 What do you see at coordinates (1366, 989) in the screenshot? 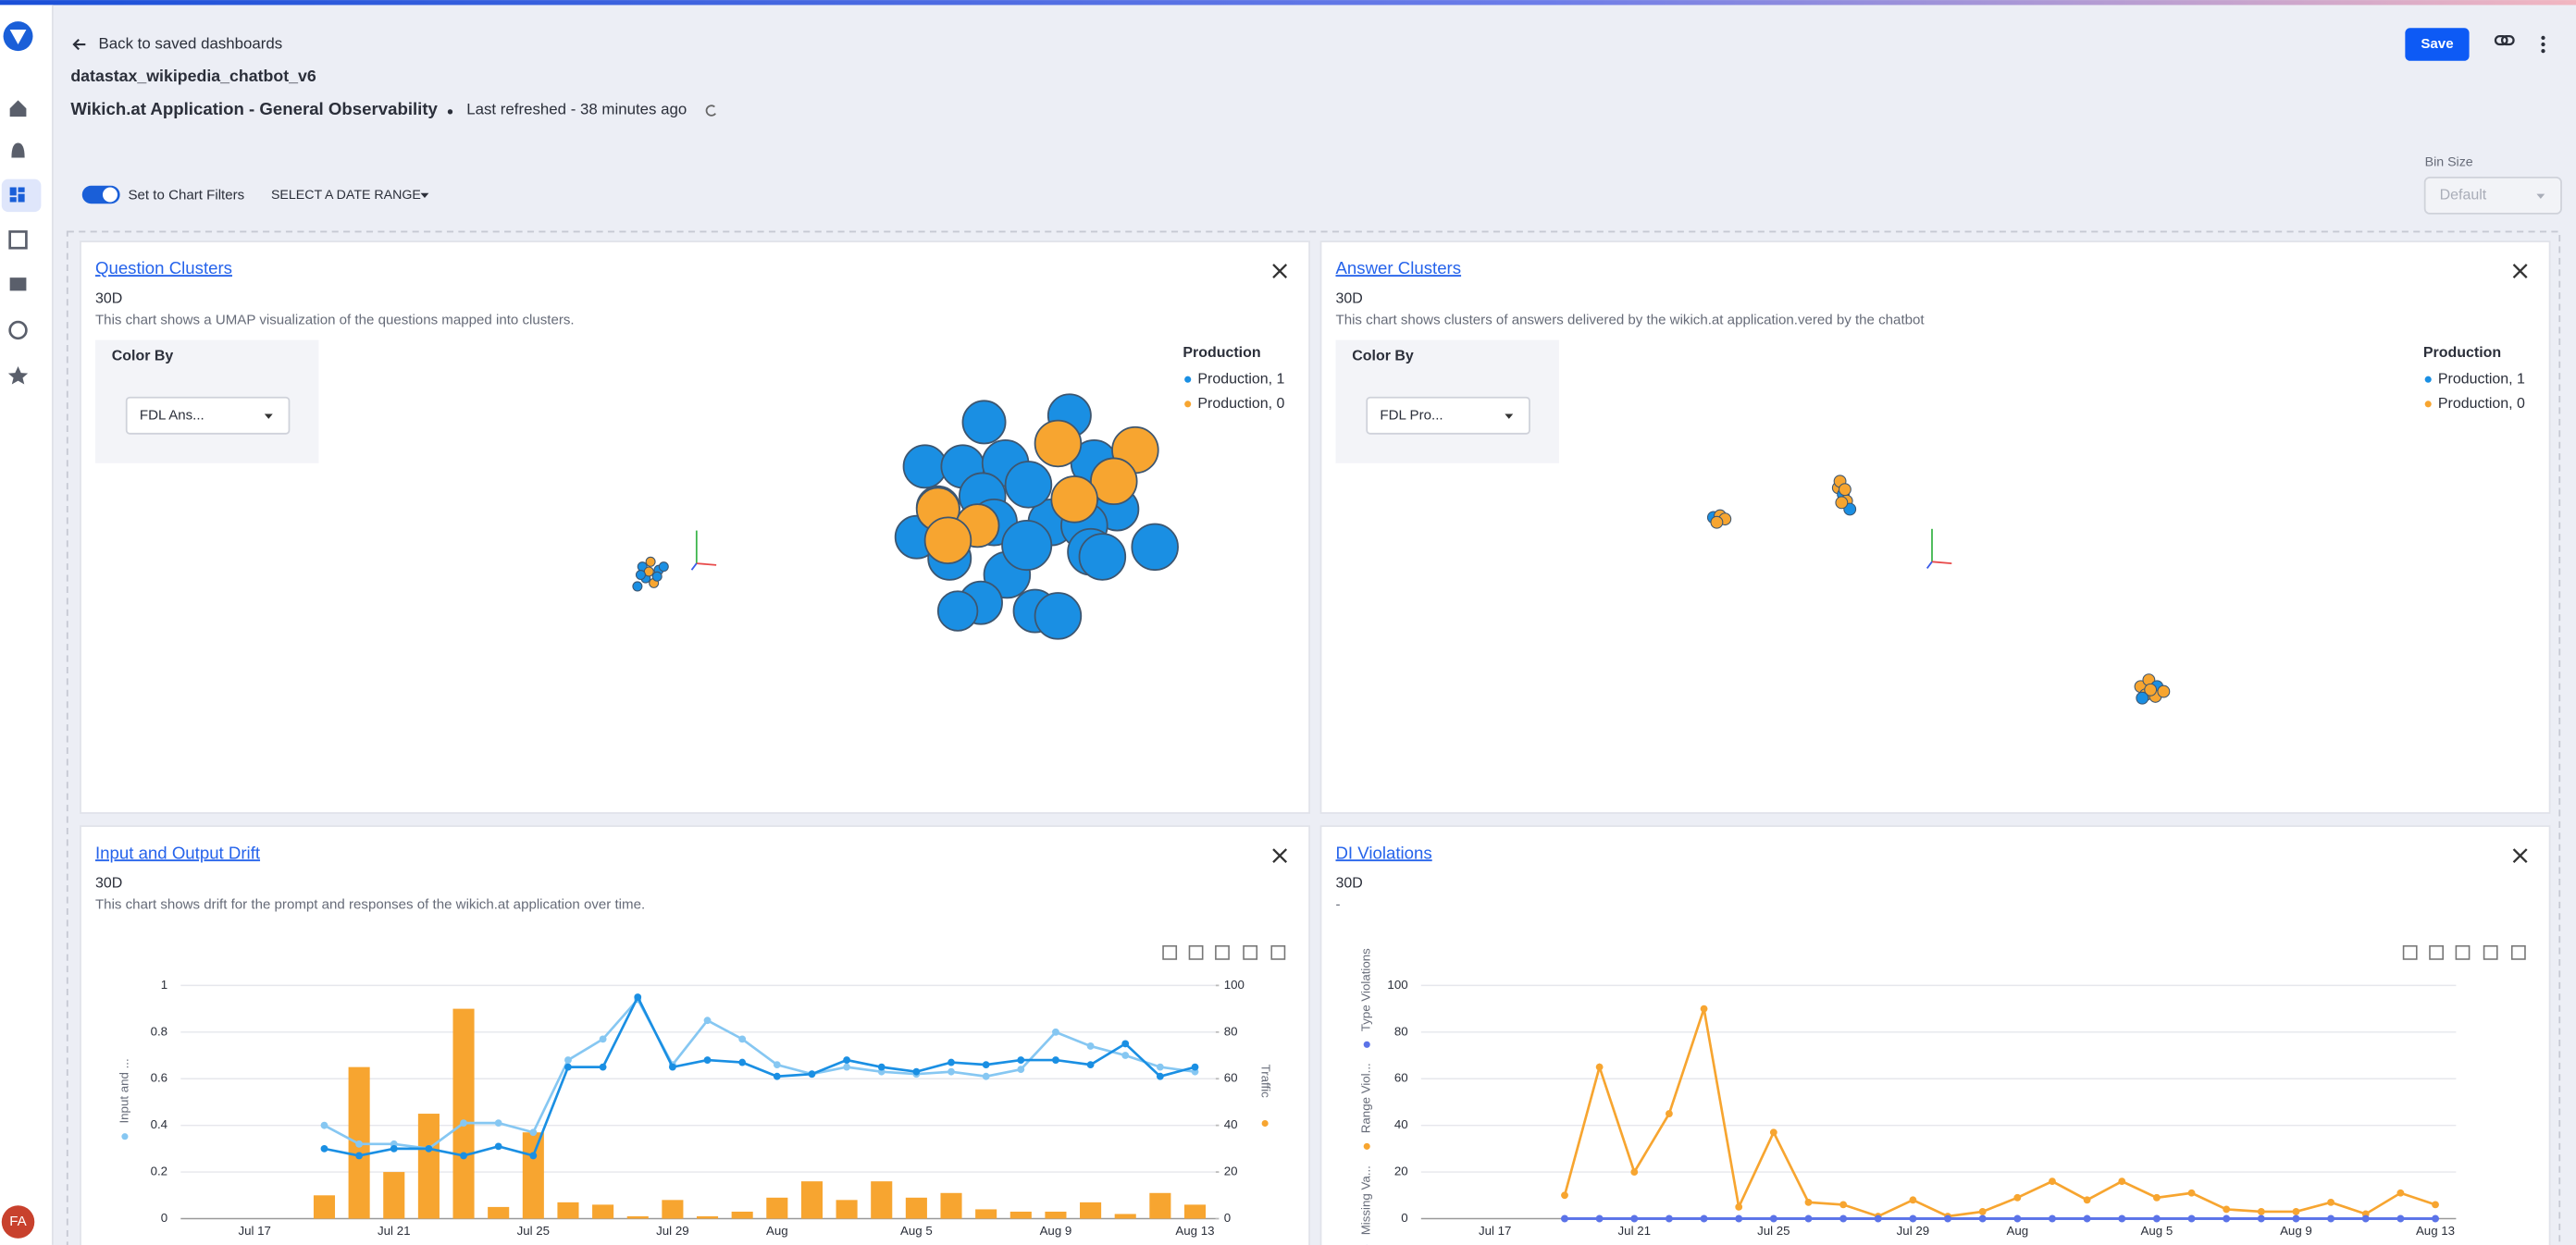
I see `legend-label: Type Violations` at bounding box center [1366, 989].